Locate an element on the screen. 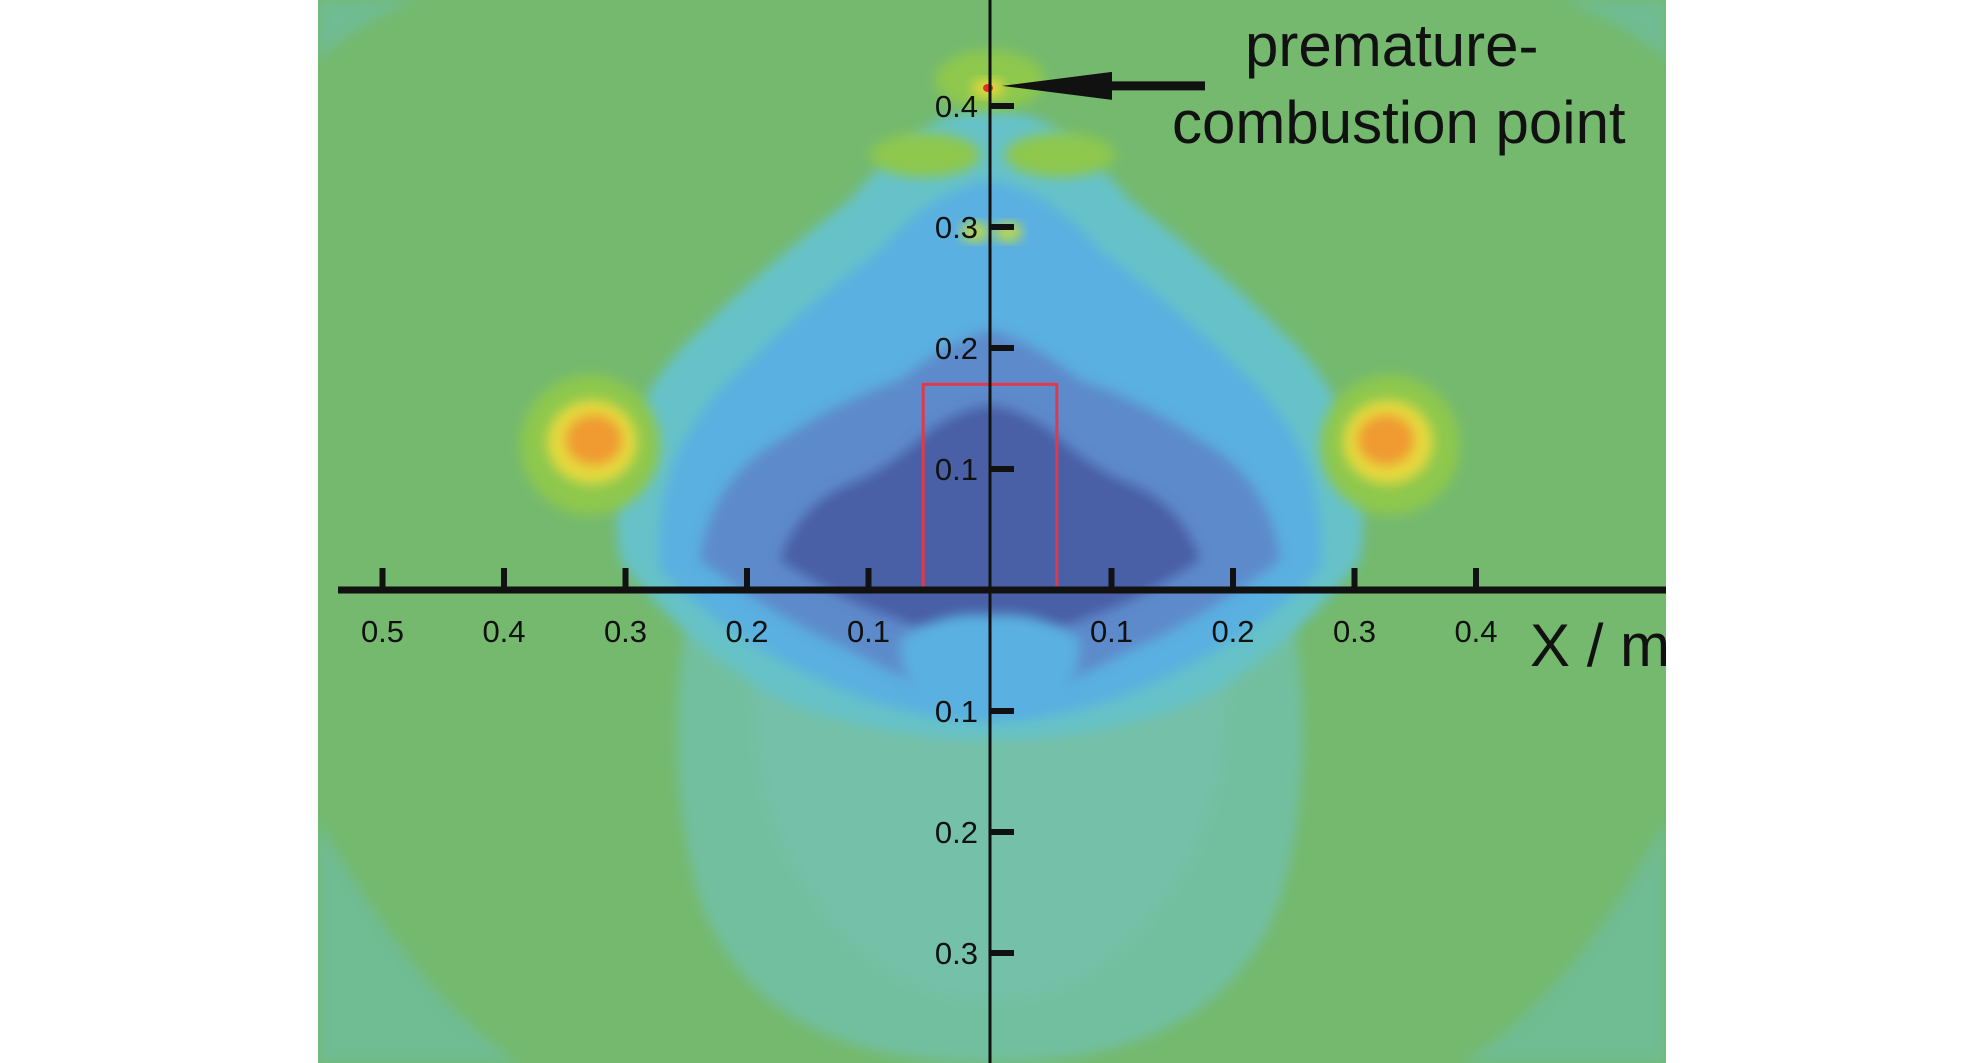 Image resolution: width=1984 pixels, height=1063 pixels. annotation-line-1: premature- is located at coordinates (1391, 45).